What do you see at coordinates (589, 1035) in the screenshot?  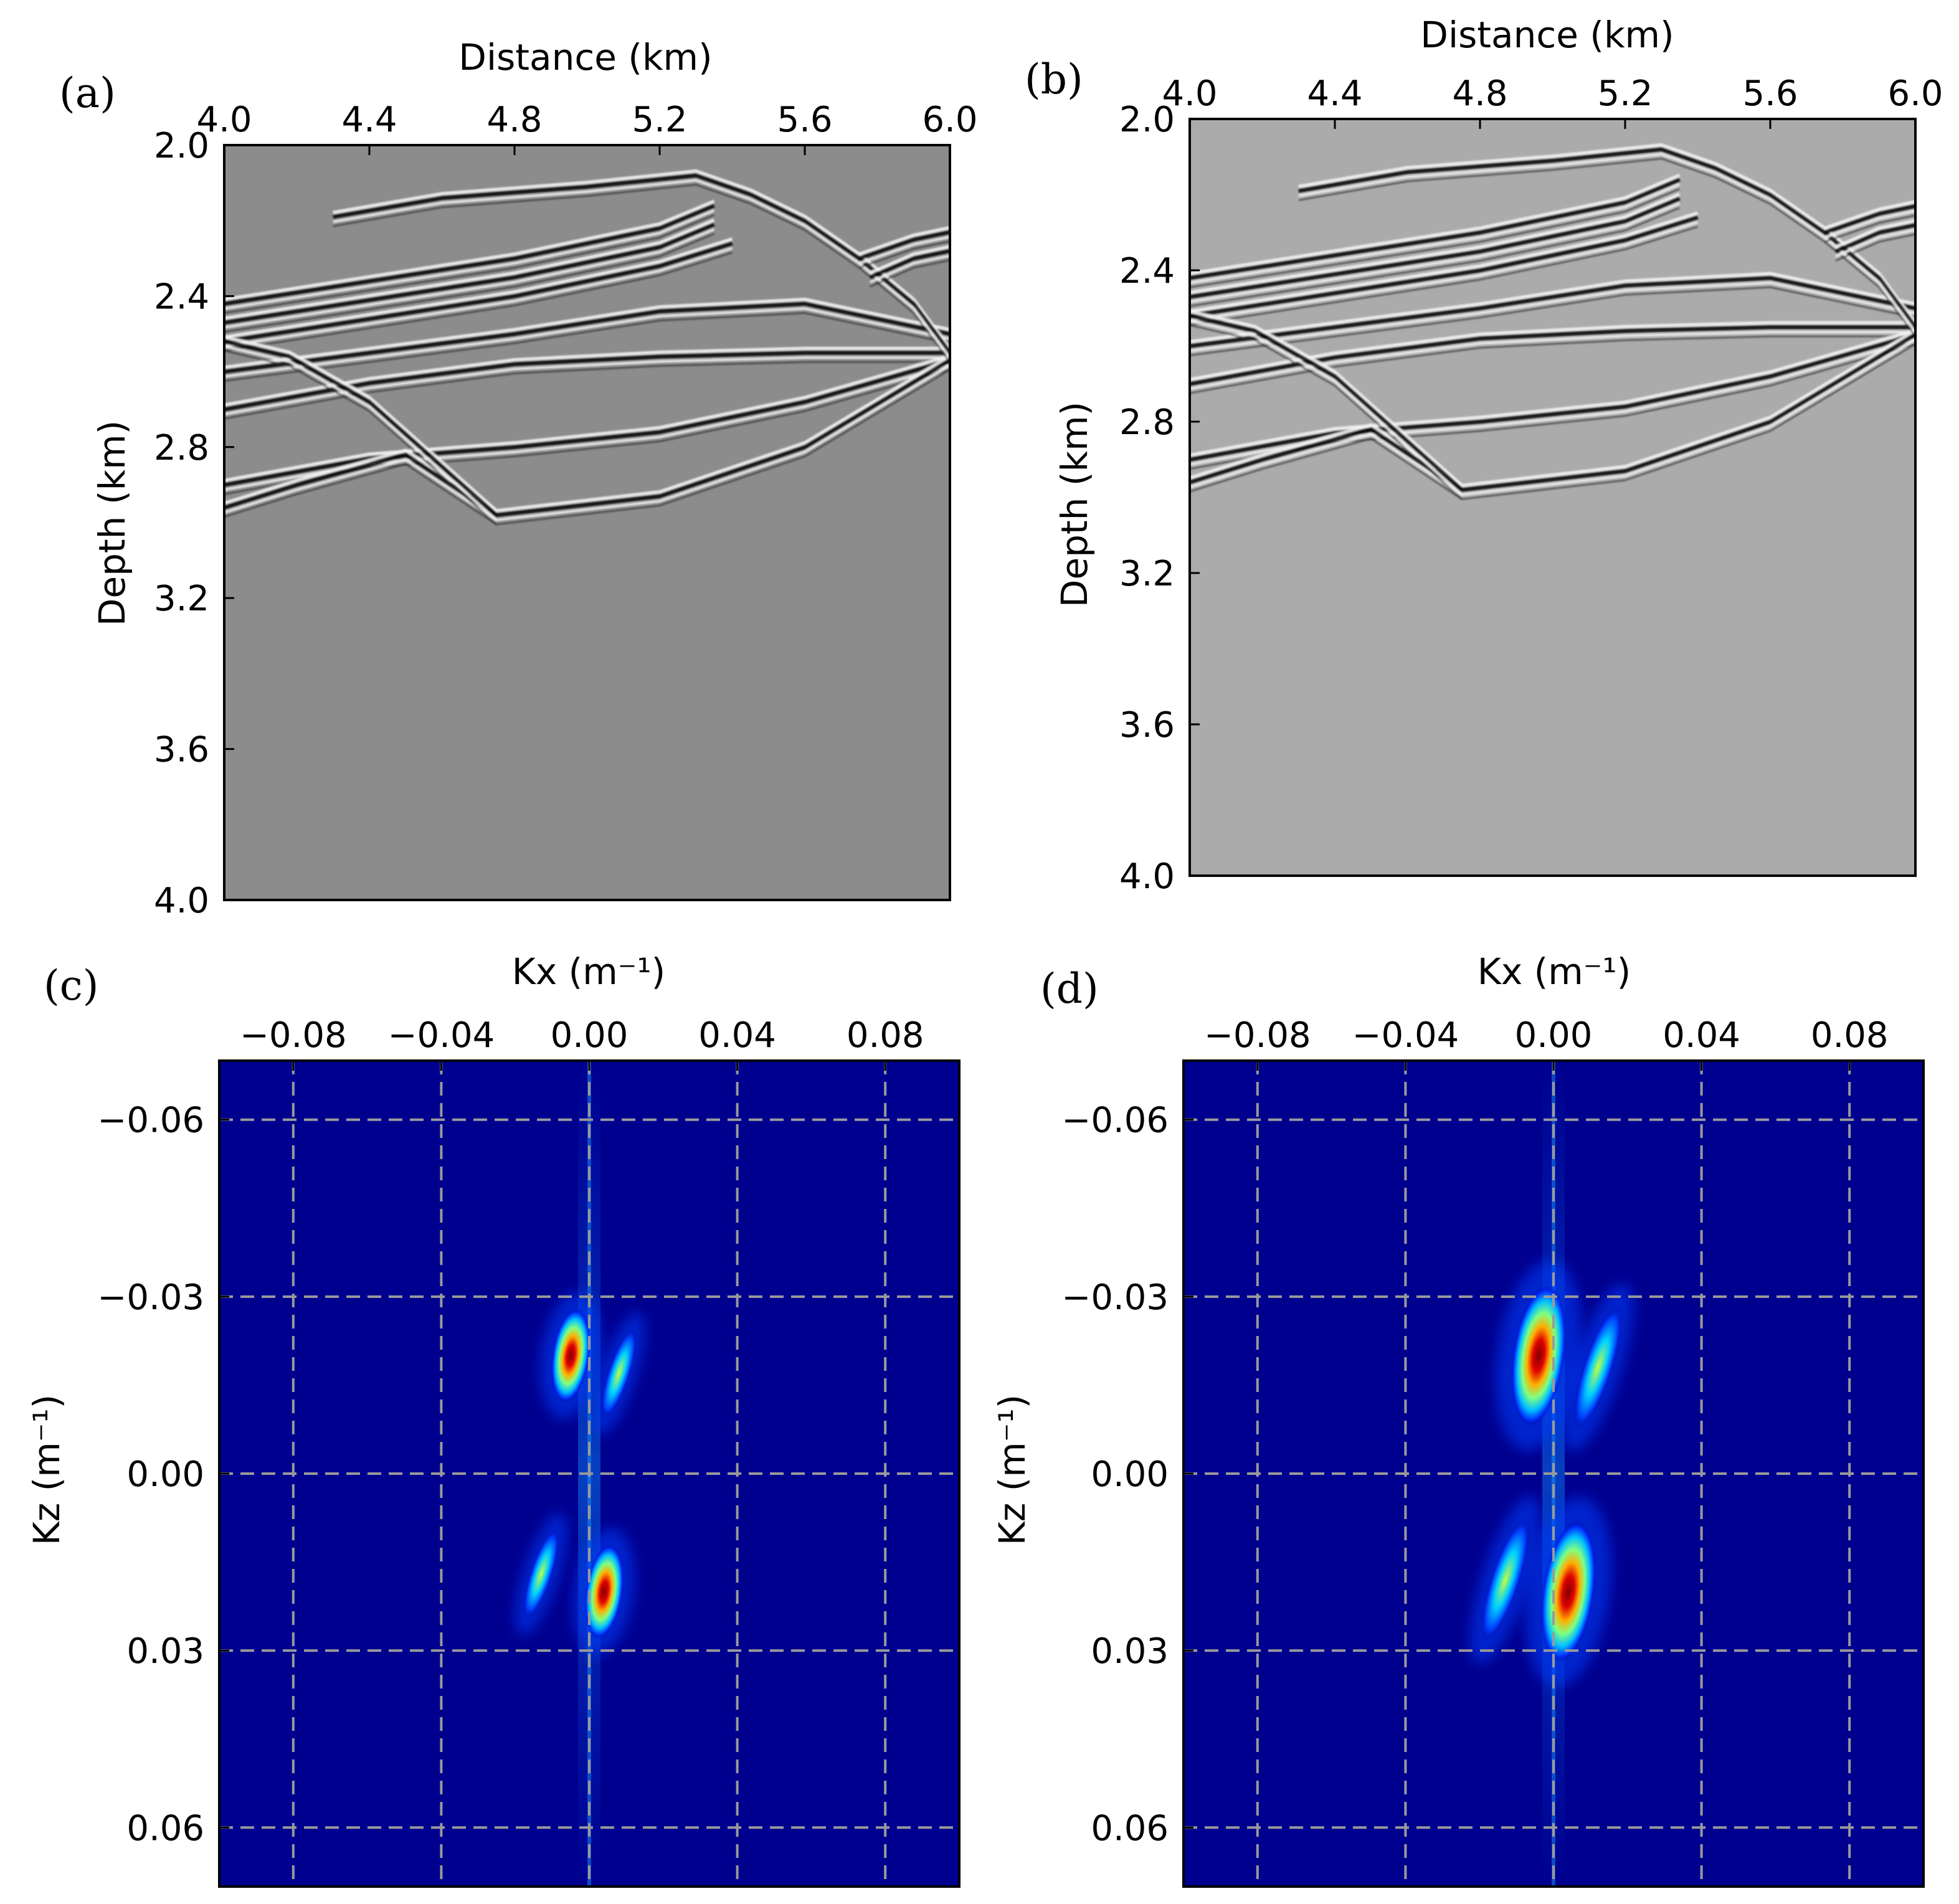 I see `xtick-label-2: 0.00` at bounding box center [589, 1035].